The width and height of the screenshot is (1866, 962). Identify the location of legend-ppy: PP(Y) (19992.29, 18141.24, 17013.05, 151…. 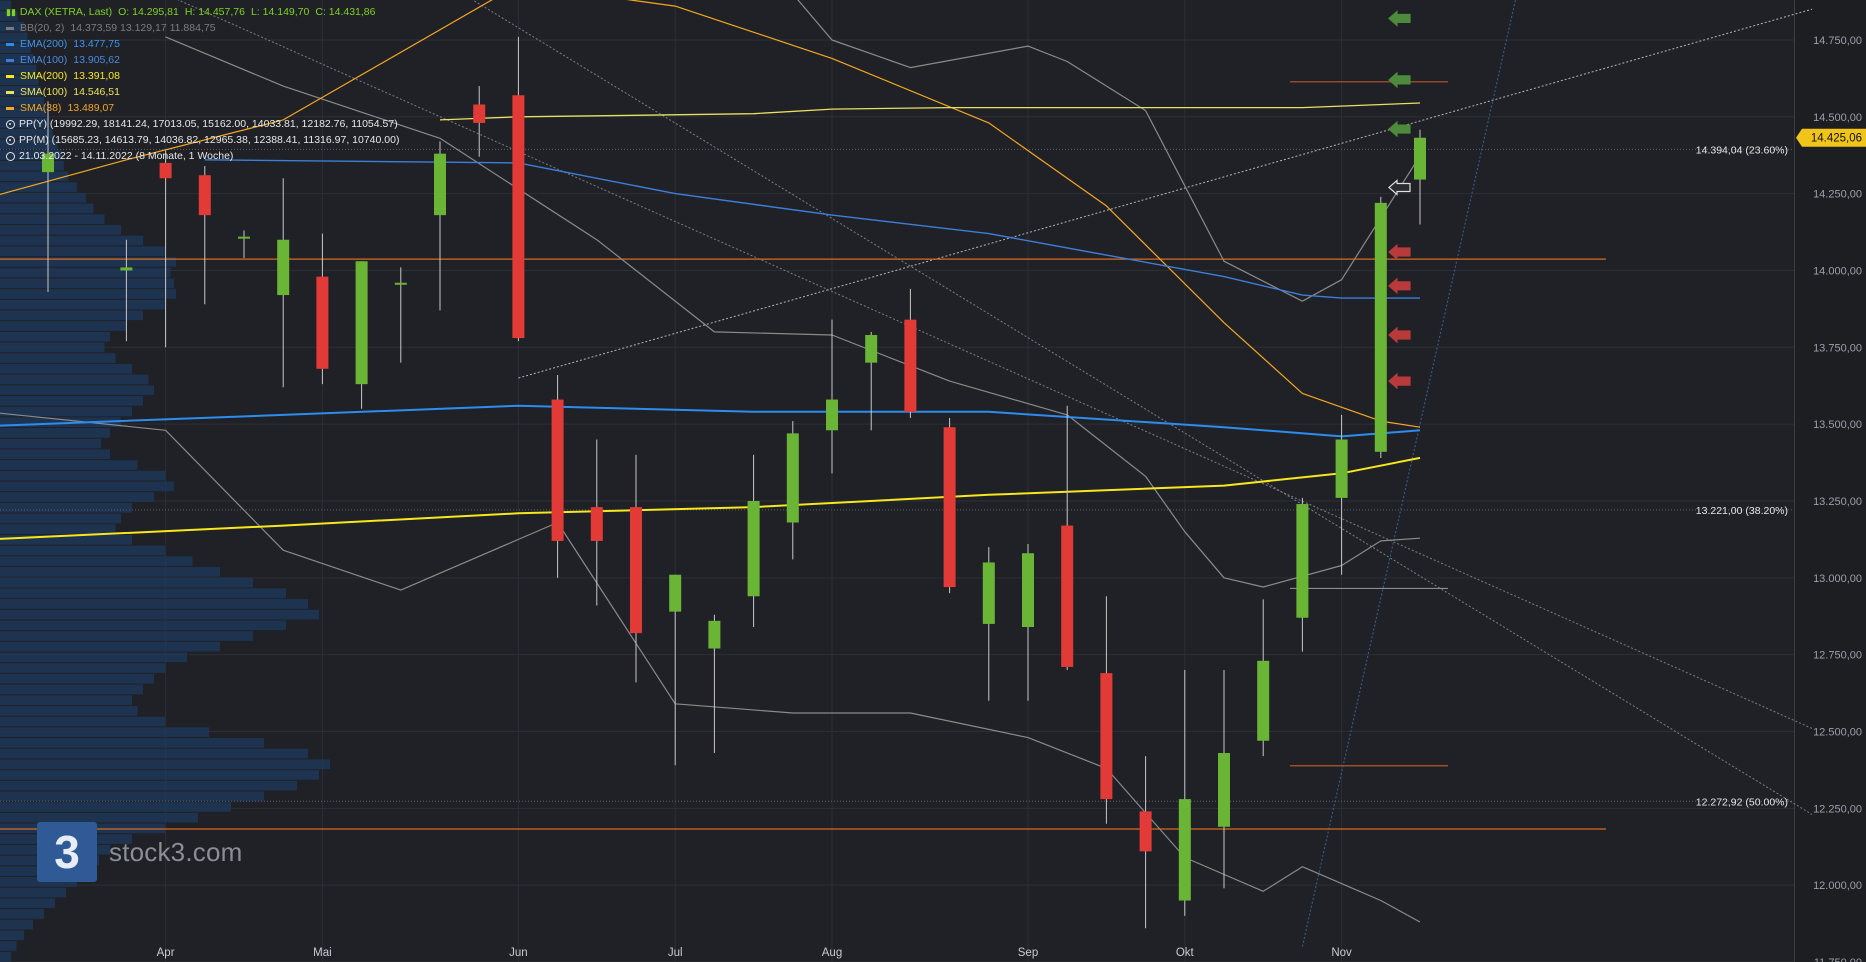
(202, 124).